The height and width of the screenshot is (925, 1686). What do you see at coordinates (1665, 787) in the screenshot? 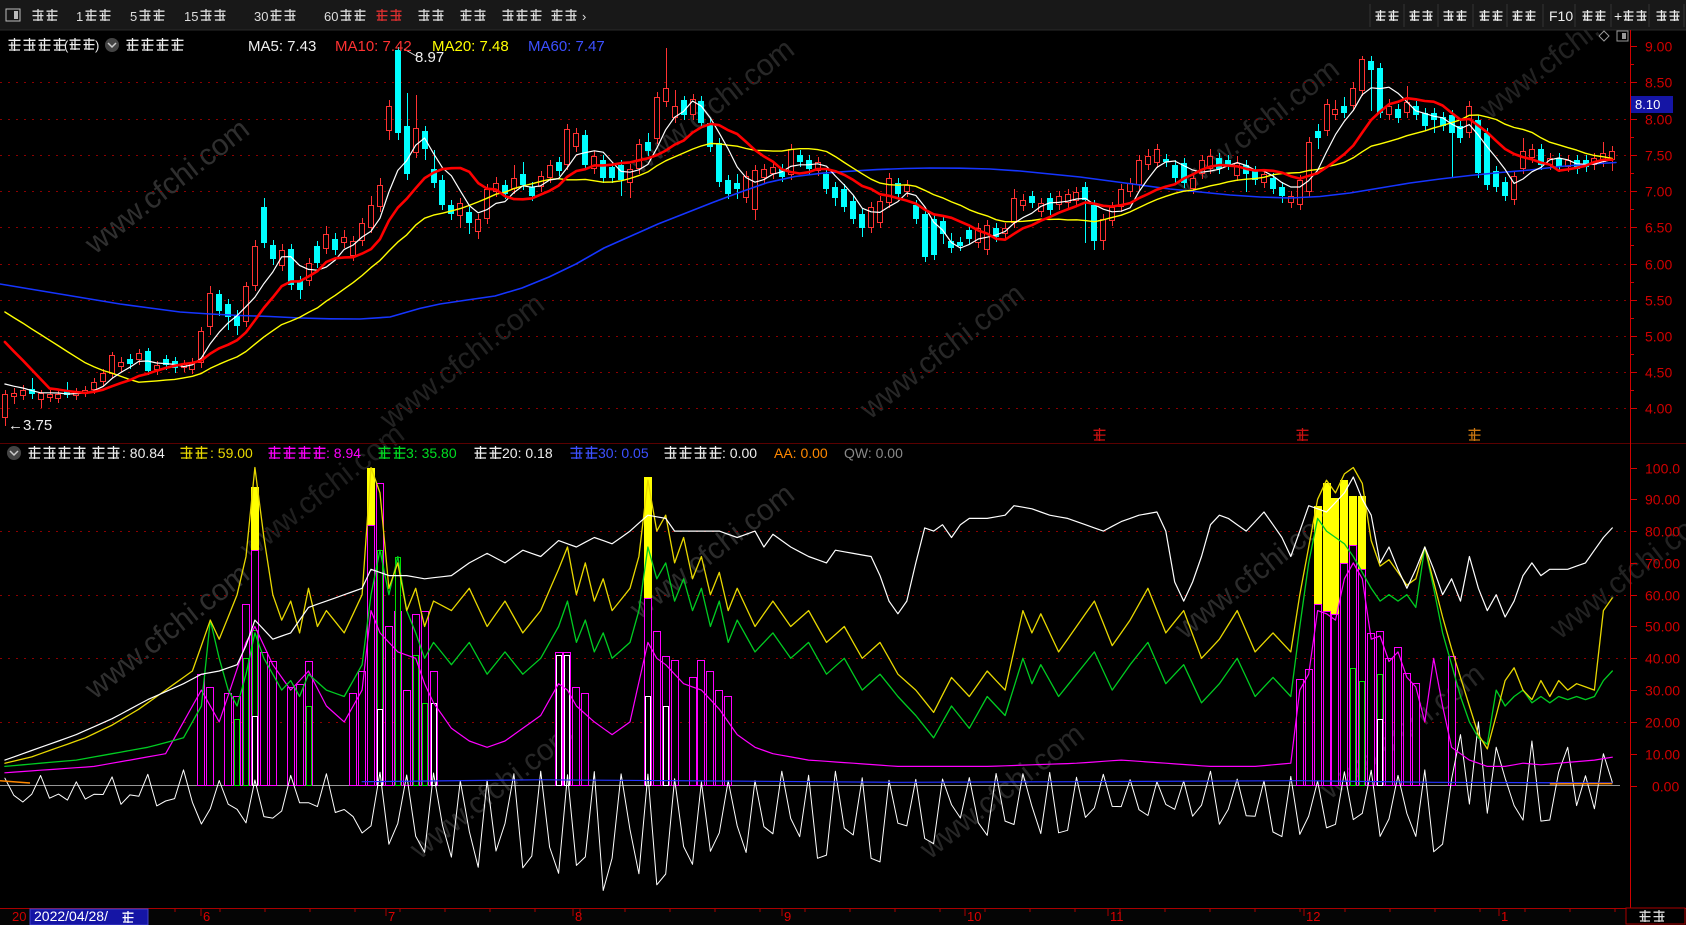
I see `svg-text: 0.00` at bounding box center [1665, 787].